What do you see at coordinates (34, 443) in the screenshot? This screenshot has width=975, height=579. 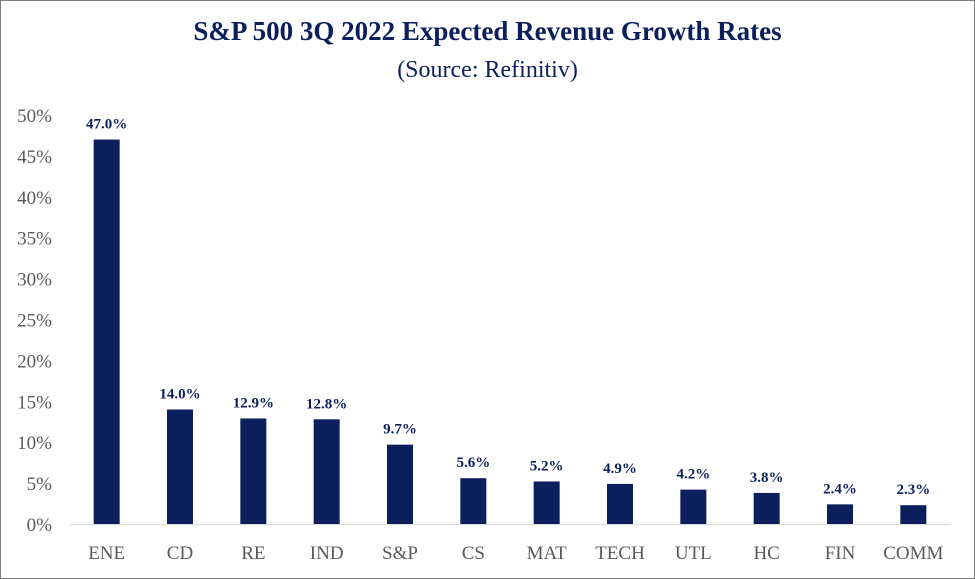 I see `y-tick-label: 10%` at bounding box center [34, 443].